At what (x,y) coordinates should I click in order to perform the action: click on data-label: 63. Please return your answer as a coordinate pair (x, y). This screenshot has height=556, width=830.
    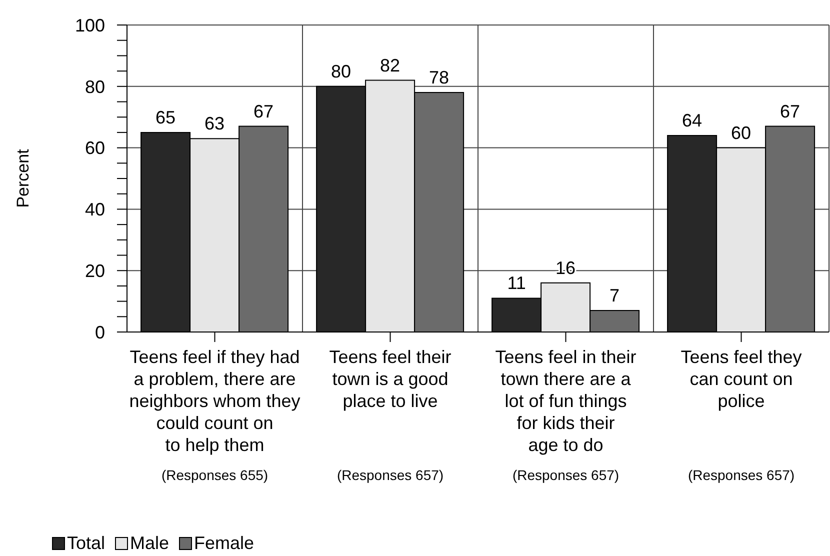
    Looking at the image, I should click on (214, 124).